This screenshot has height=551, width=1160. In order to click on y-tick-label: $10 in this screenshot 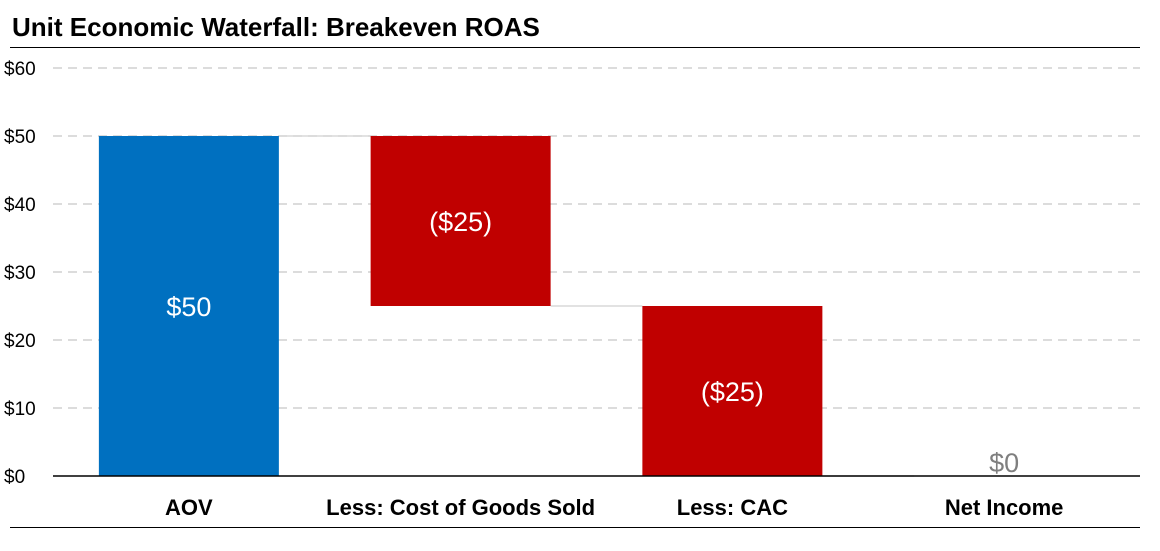, I will do `click(20, 409)`.